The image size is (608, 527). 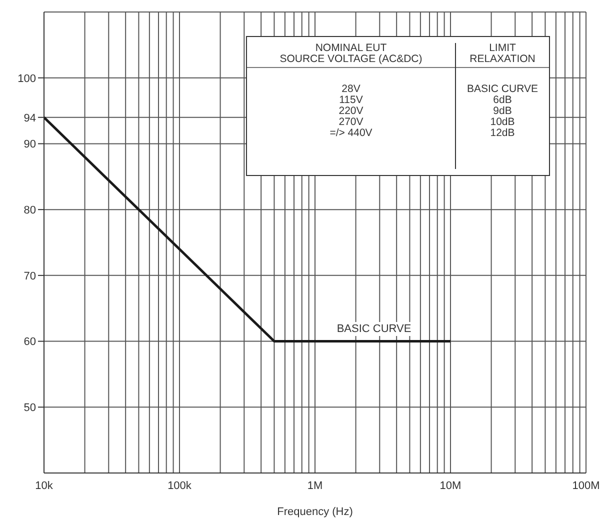 What do you see at coordinates (180, 486) in the screenshot?
I see `x-tick-label: 100k` at bounding box center [180, 486].